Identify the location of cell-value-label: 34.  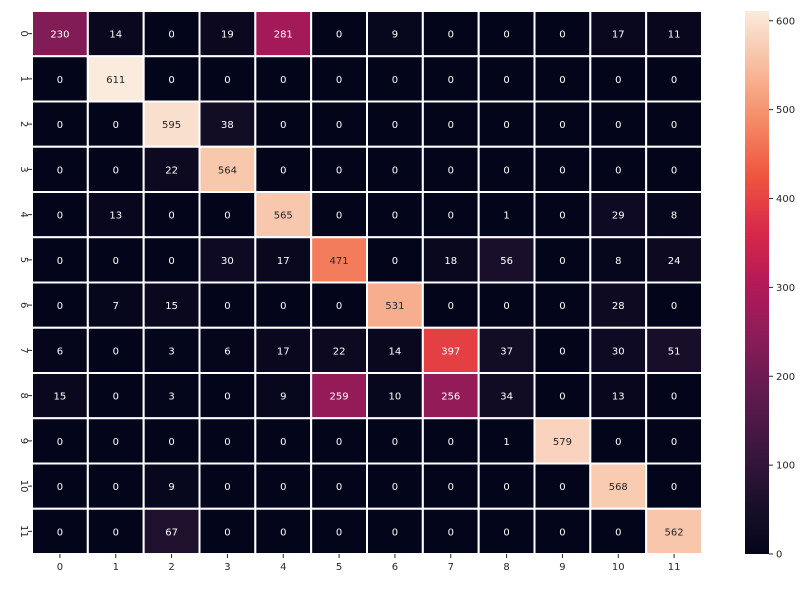
(506, 397).